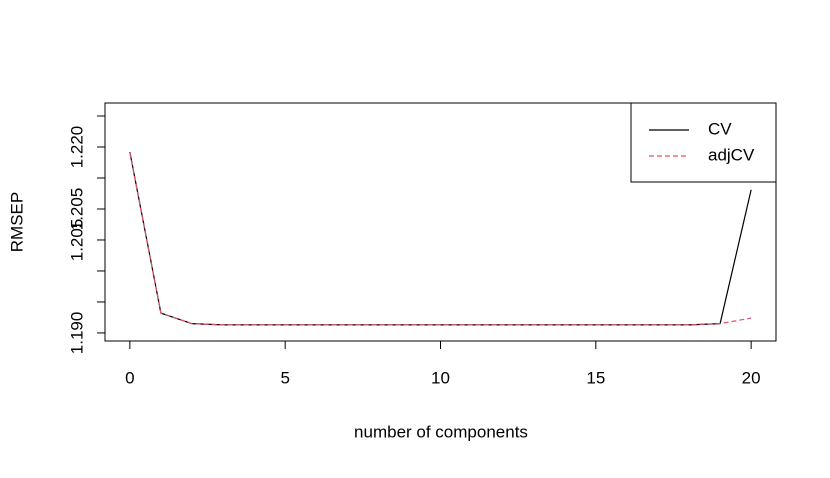  Describe the element at coordinates (751, 377) in the screenshot. I see `x-tick-label: 20` at that location.